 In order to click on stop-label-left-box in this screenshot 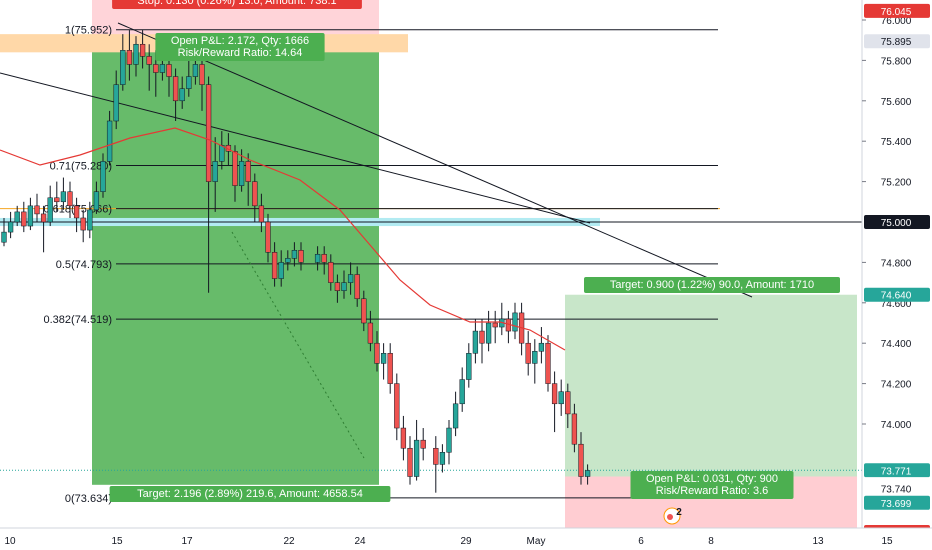, I will do `click(237, 4)`.